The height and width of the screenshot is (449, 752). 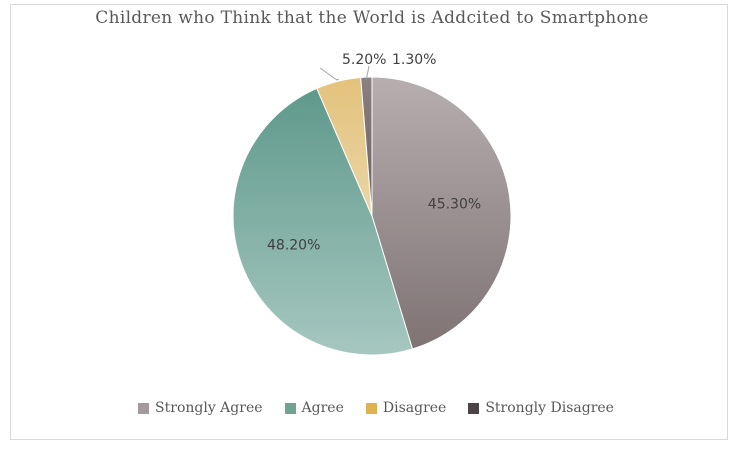 I want to click on legend-item-agree: Agree, so click(x=314, y=408).